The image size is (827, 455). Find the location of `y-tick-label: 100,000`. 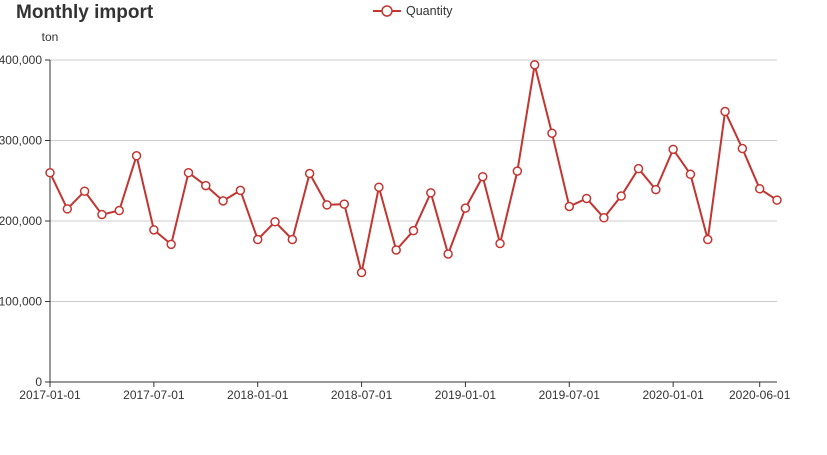

y-tick-label: 100,000 is located at coordinates (21, 302).